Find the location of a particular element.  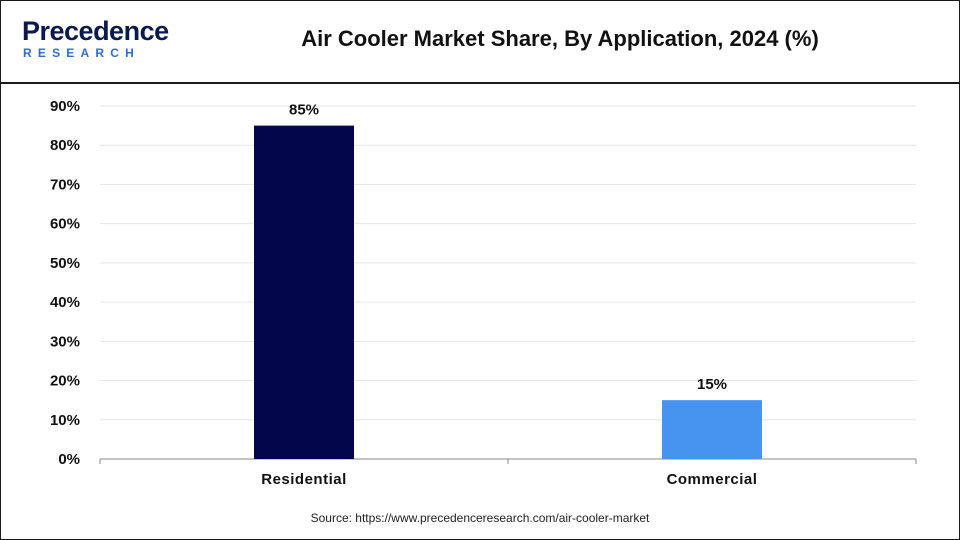

x-tick-label: Commercial is located at coordinates (712, 479).